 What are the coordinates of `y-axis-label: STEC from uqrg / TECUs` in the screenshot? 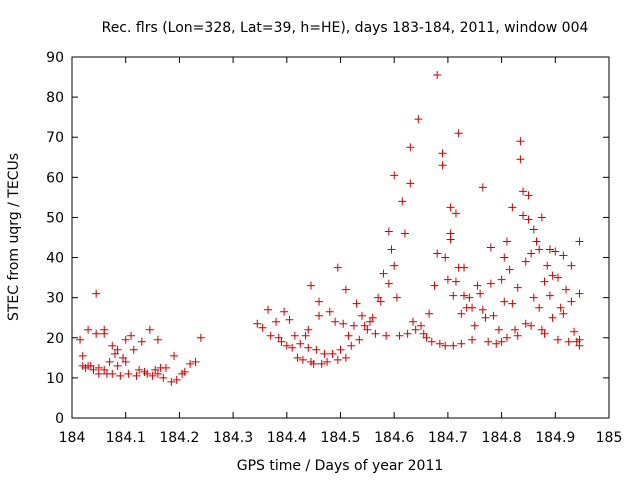 It's located at (14, 237).